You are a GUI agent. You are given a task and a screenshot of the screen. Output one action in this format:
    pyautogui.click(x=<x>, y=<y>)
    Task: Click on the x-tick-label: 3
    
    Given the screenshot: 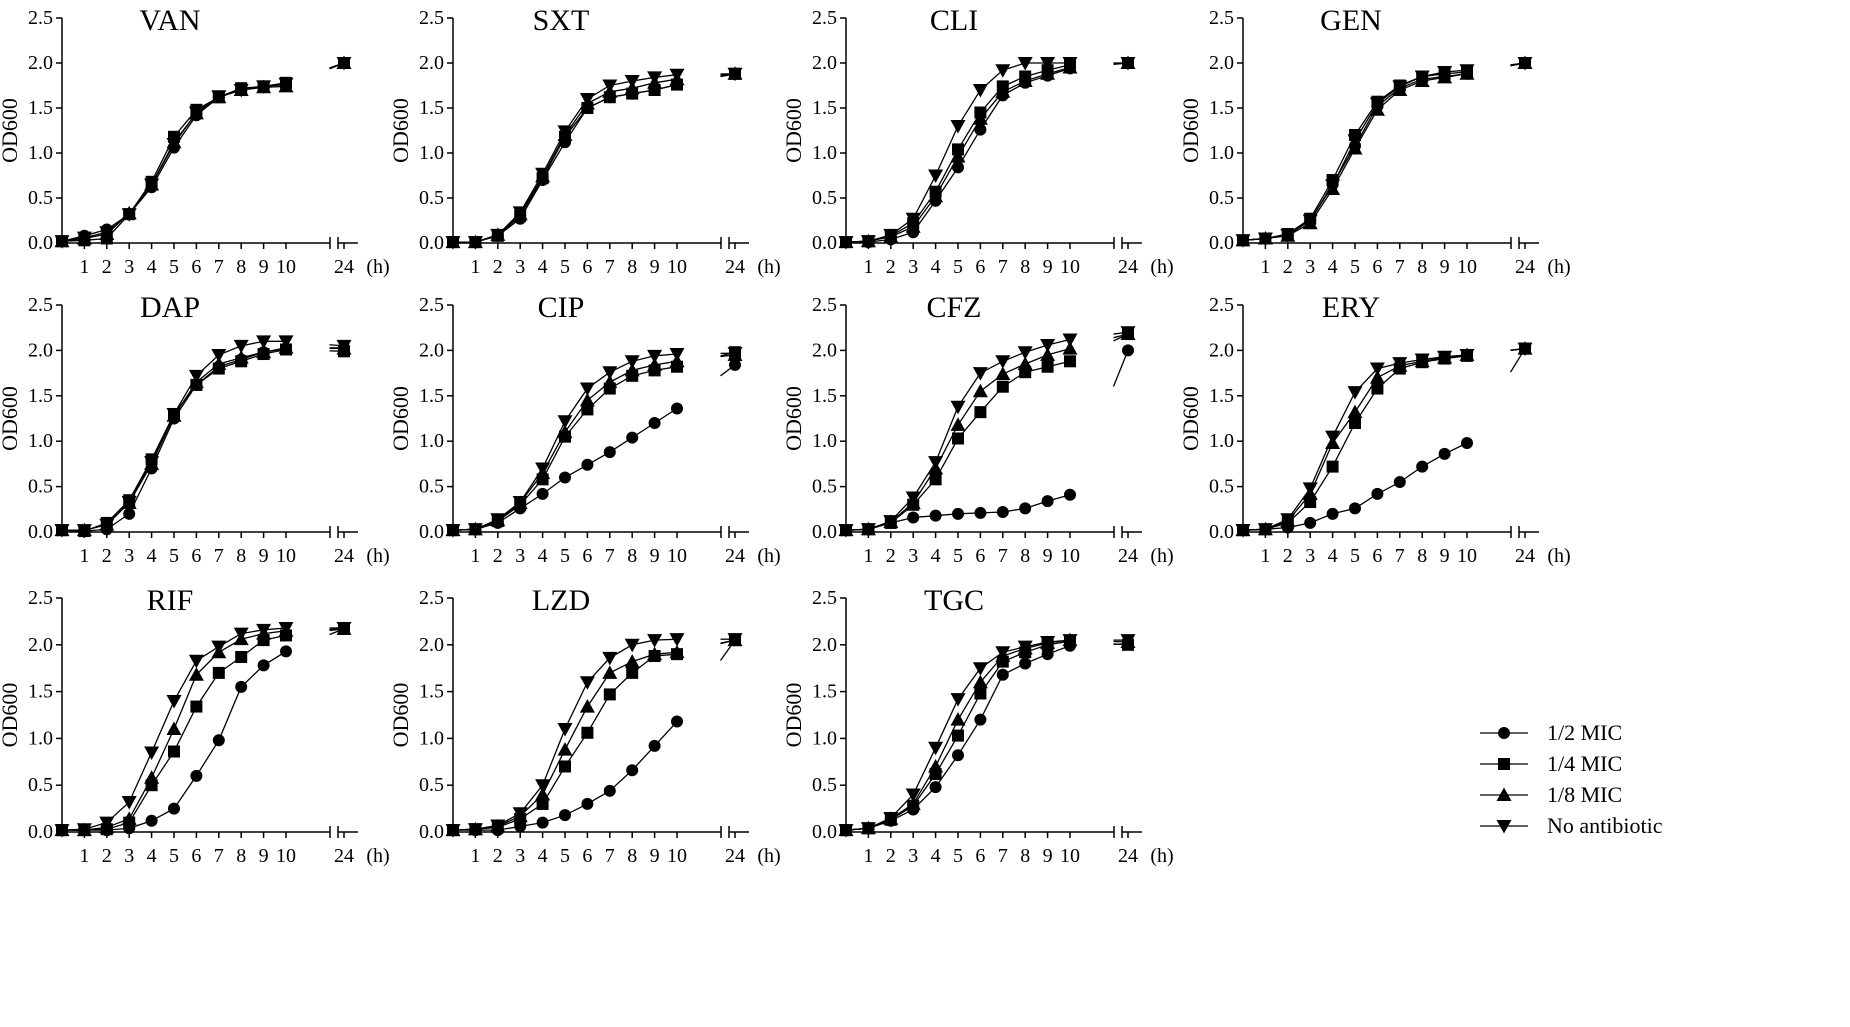 What is the action you would take?
    pyautogui.click(x=1310, y=556)
    